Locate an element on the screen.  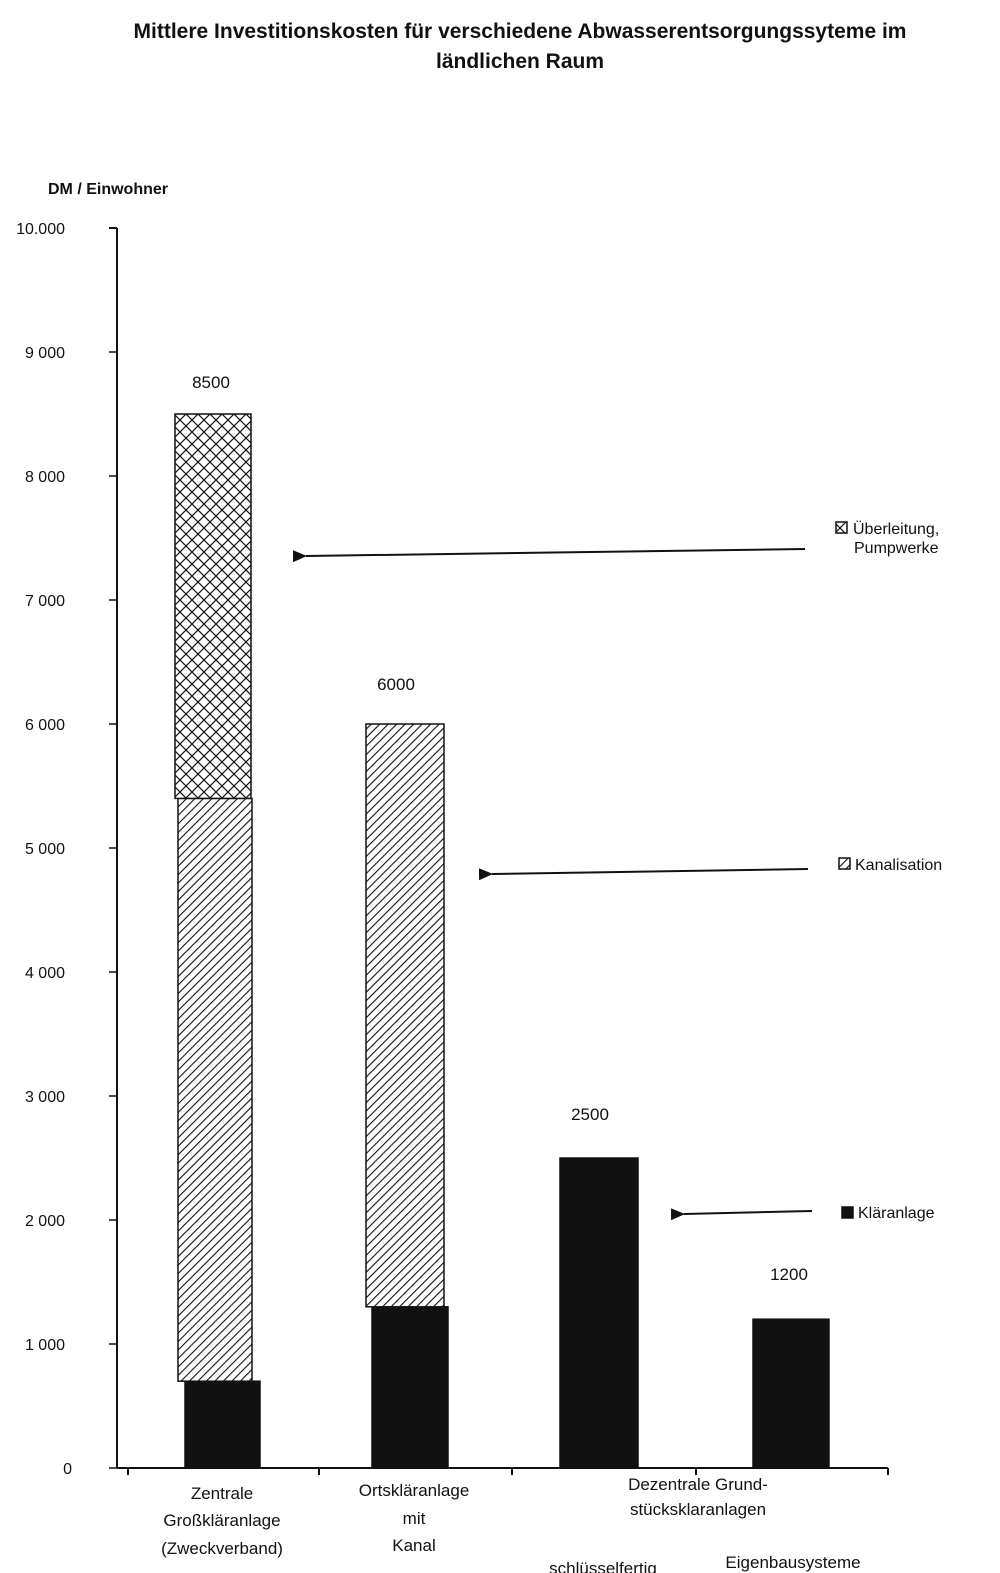
category-label: Kanal is located at coordinates (413, 1545).